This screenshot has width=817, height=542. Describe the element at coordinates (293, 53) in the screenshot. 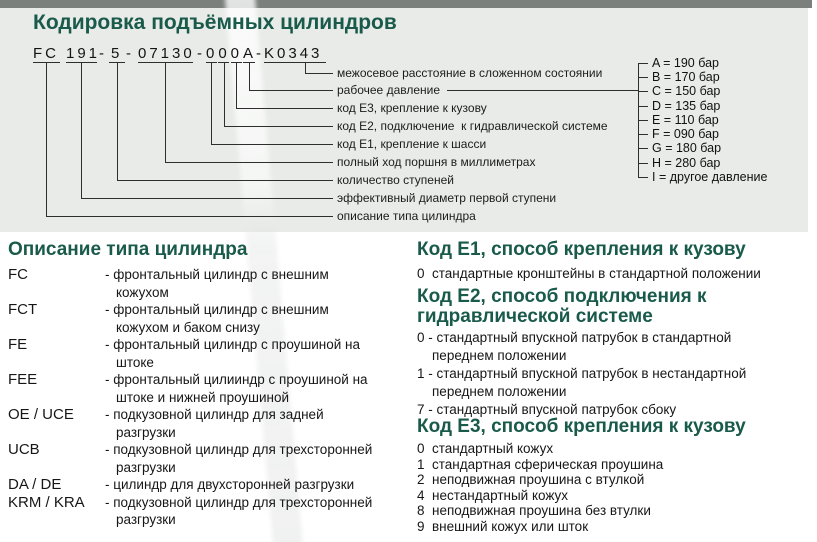

I see `code-segment-k0343: K0343` at that location.